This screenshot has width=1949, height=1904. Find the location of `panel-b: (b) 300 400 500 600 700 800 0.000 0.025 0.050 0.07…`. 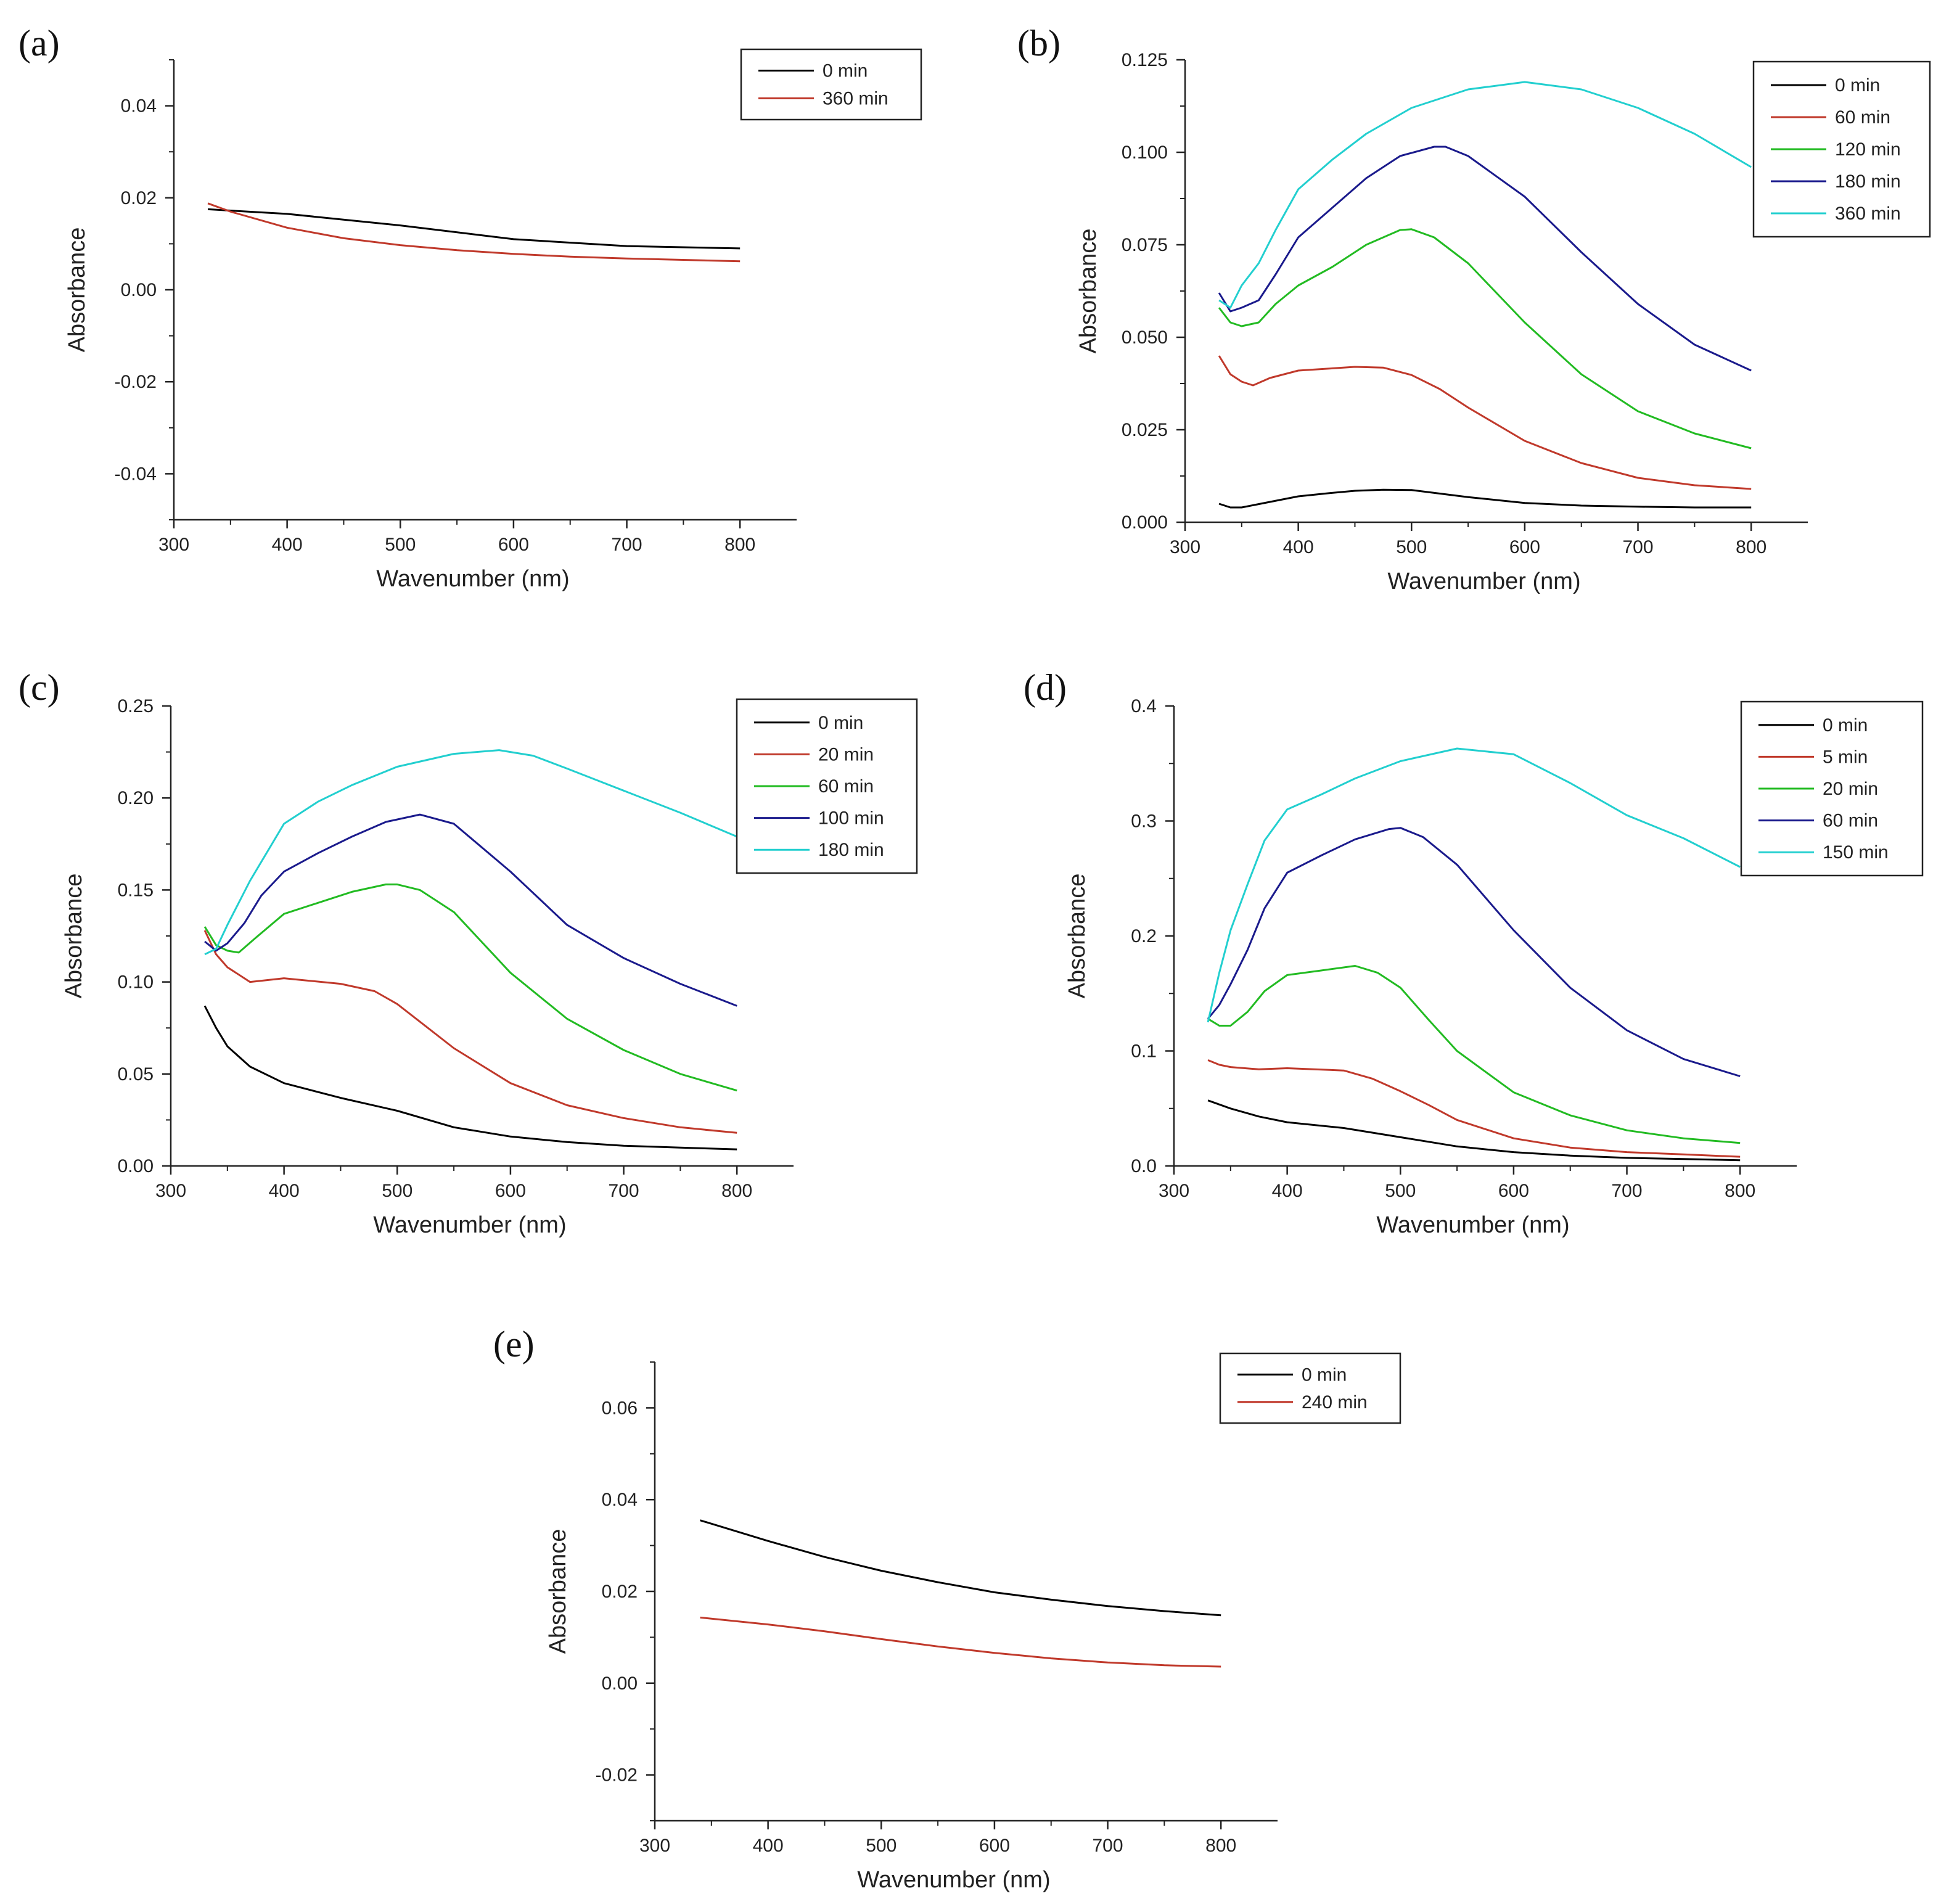

panel-b: (b) 300 400 500 600 700 800 0.000 0.025 0.050 0.07… is located at coordinates (1474, 308).